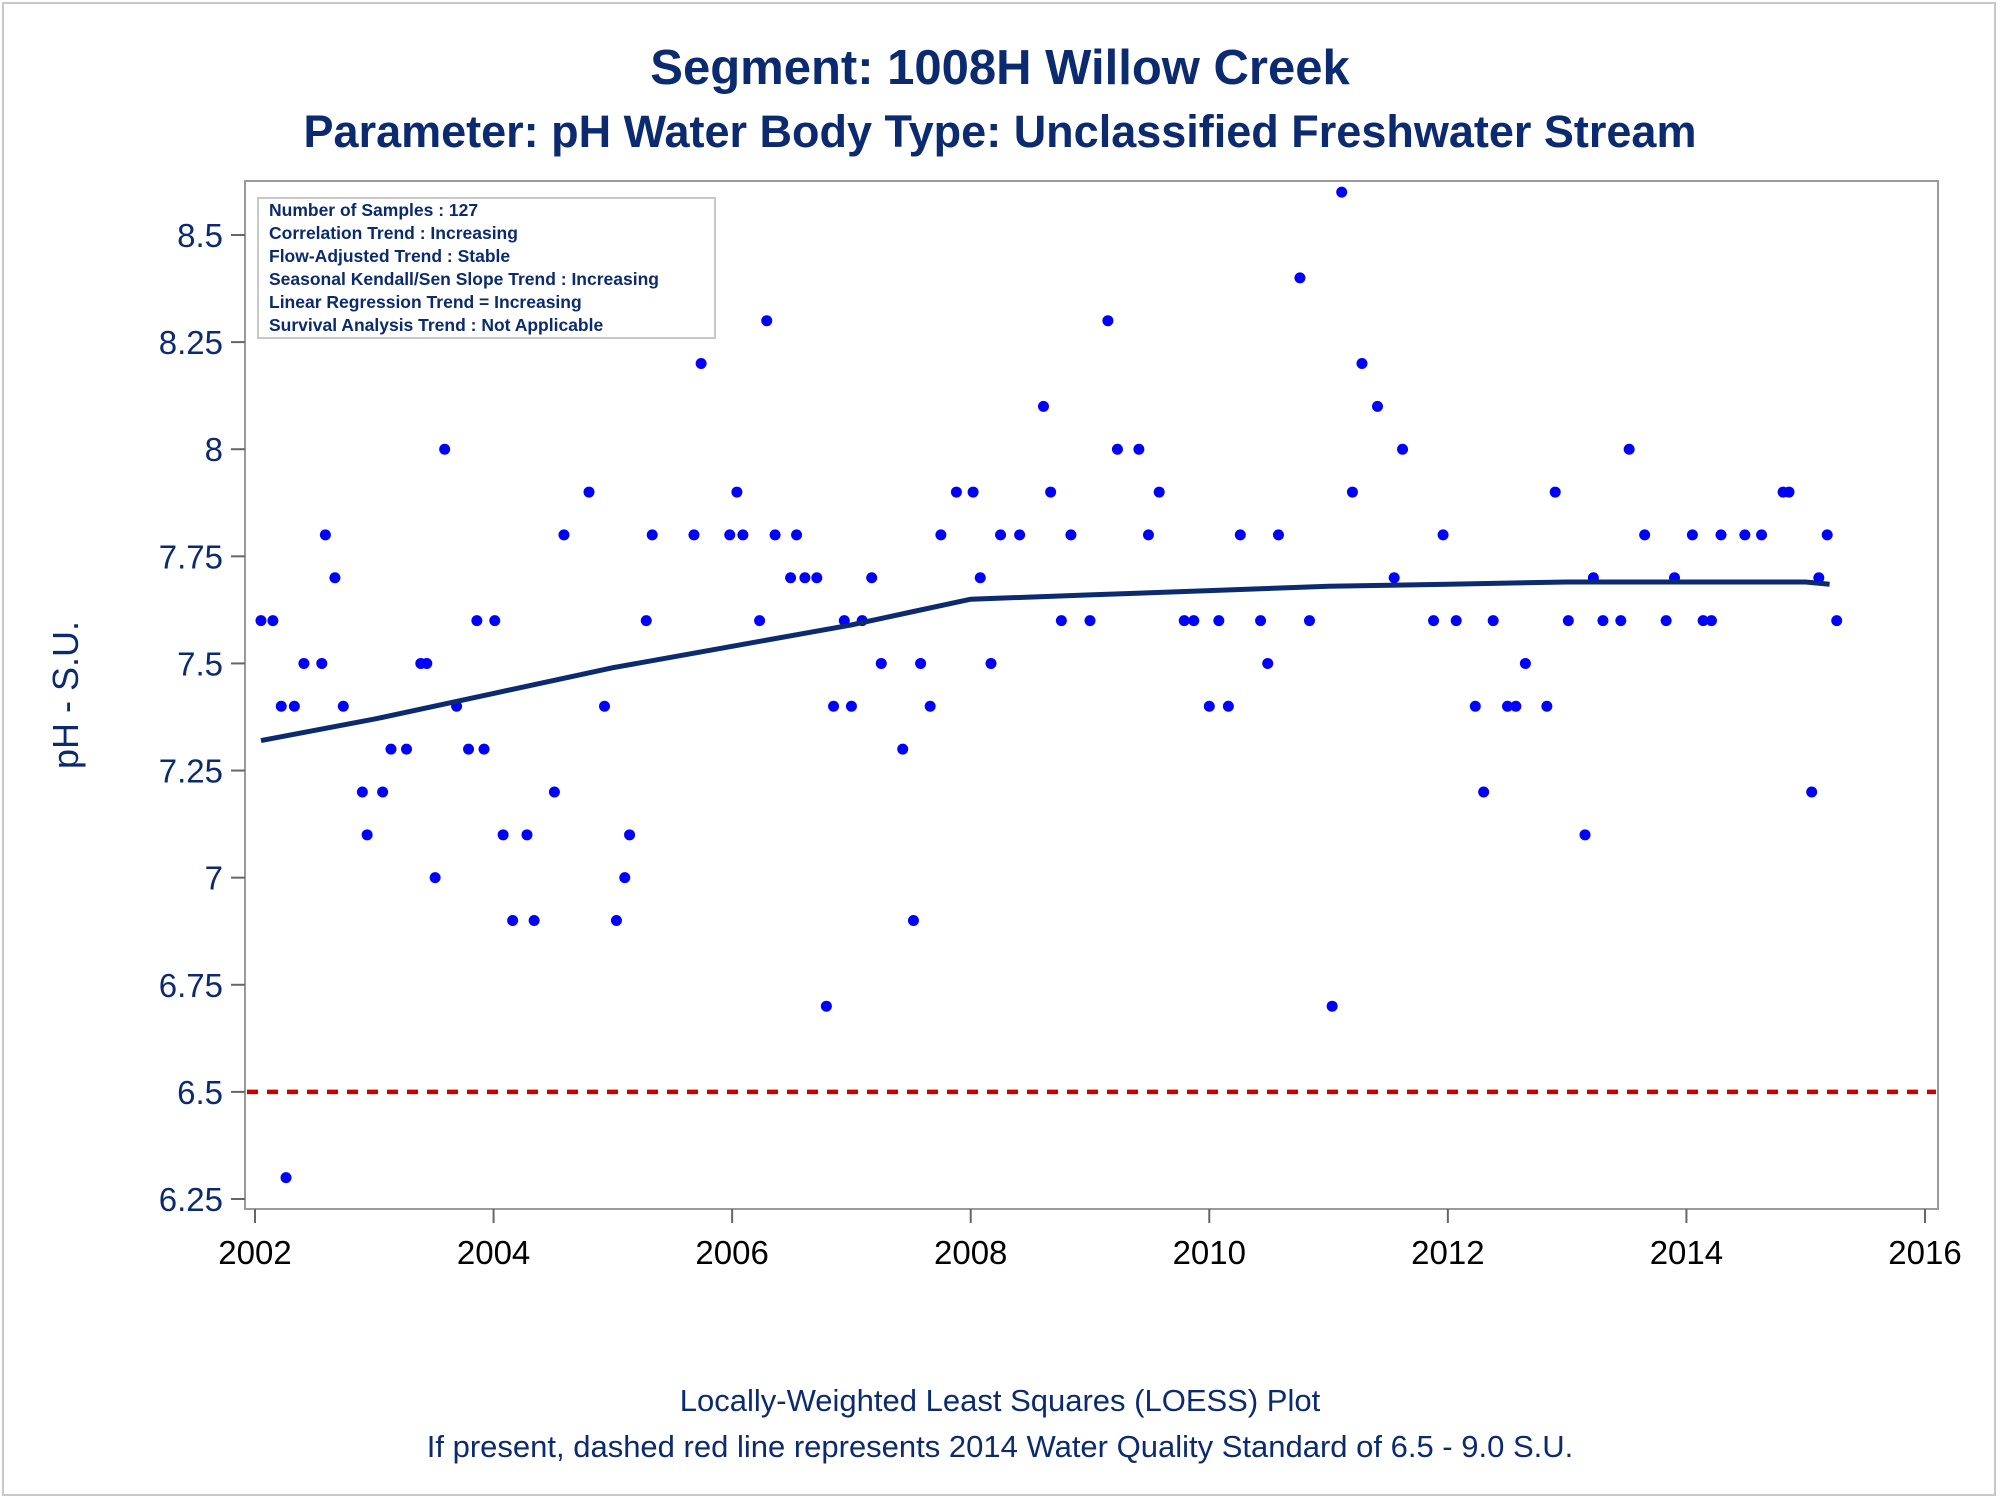 This screenshot has width=2000, height=1500. I want to click on y-tick-label: 8.25, so click(191, 342).